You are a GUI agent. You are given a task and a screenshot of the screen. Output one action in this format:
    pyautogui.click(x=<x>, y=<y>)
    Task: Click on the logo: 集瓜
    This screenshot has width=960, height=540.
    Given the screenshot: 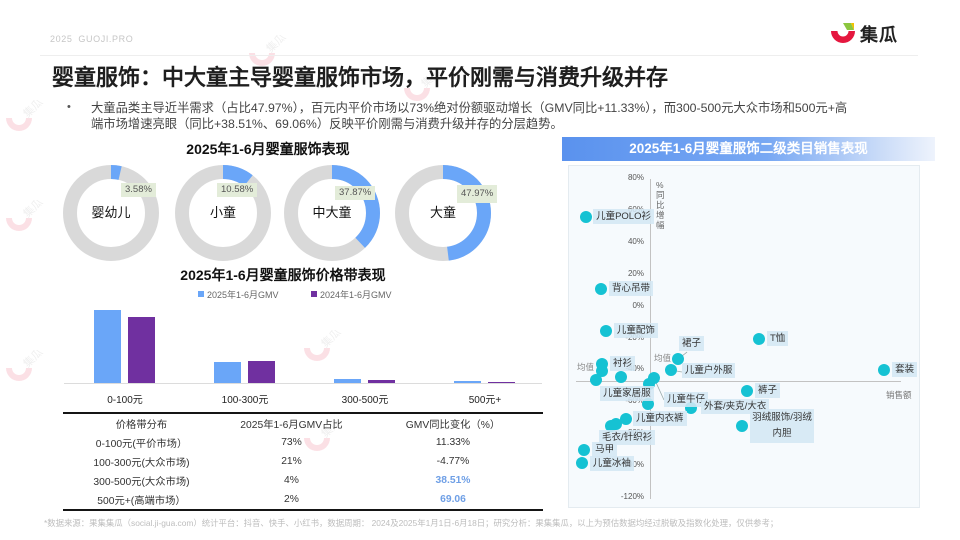 What is the action you would take?
    pyautogui.click(x=864, y=34)
    